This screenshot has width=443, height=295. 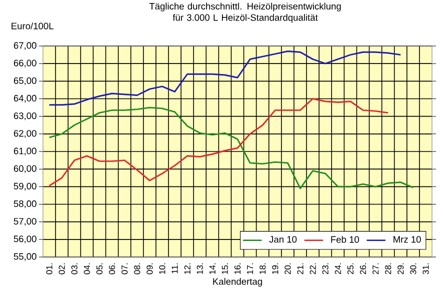 I want to click on y-tick-label: 66,00, so click(x=25, y=64).